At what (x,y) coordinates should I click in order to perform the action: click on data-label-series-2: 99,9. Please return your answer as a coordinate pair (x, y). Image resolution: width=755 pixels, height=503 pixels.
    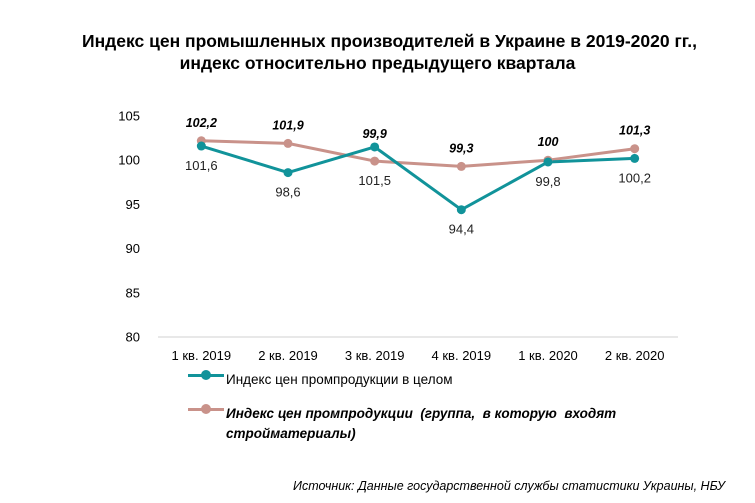
    Looking at the image, I should click on (374, 134).